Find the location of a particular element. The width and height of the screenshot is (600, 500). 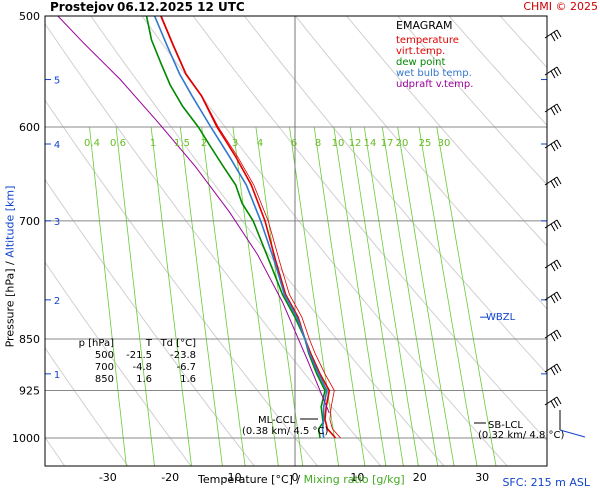

y-title-pressure: Pressure [hPa] is located at coordinates (10, 308).